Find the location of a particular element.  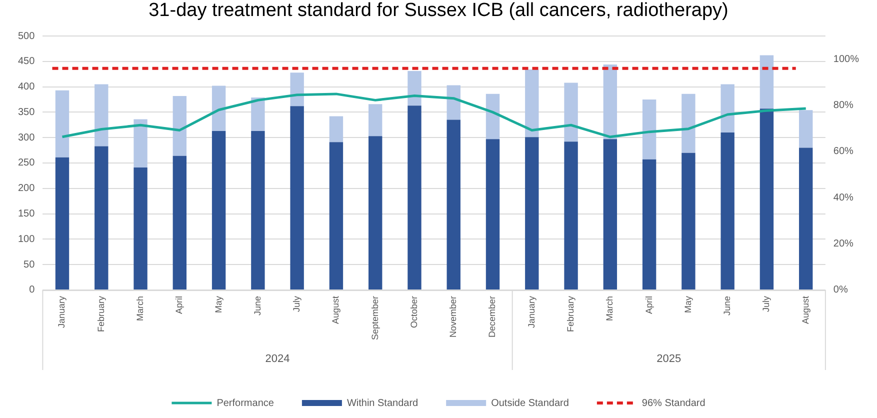

y-tick-label: 450 is located at coordinates (27, 62).